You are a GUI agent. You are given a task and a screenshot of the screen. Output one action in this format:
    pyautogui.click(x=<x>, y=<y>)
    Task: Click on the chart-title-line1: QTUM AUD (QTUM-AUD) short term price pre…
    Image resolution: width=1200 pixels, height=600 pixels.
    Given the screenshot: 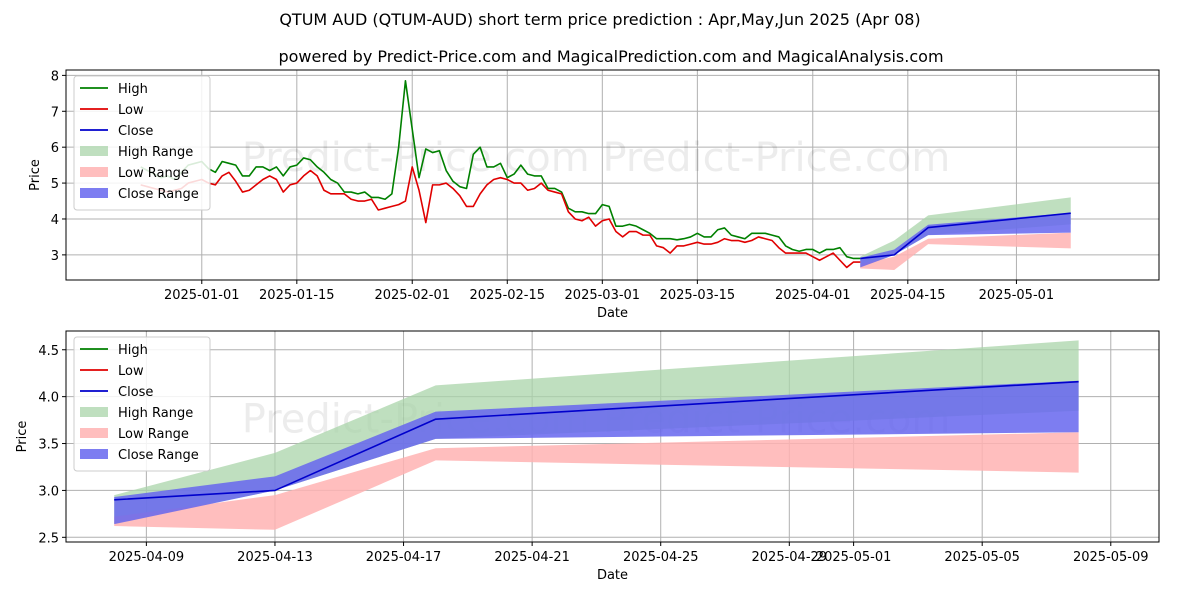 What is the action you would take?
    pyautogui.click(x=599, y=19)
    